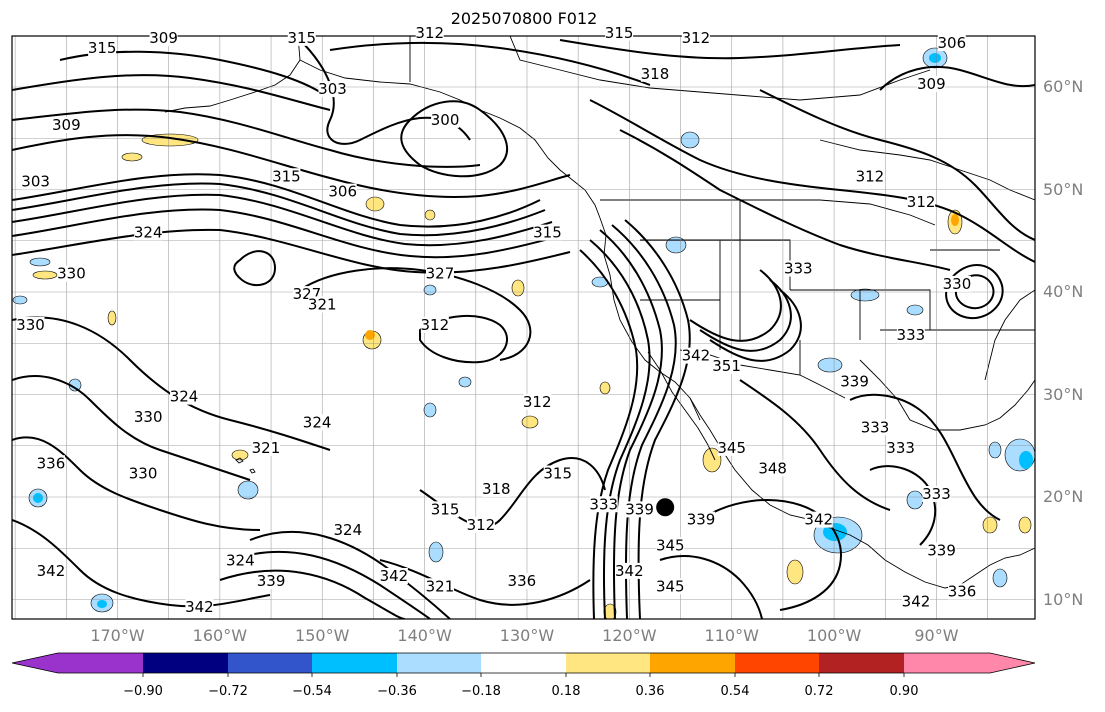 Image resolution: width=1105 pixels, height=712 pixels. What do you see at coordinates (1063, 394) in the screenshot?
I see `latitude-label: 30°N` at bounding box center [1063, 394].